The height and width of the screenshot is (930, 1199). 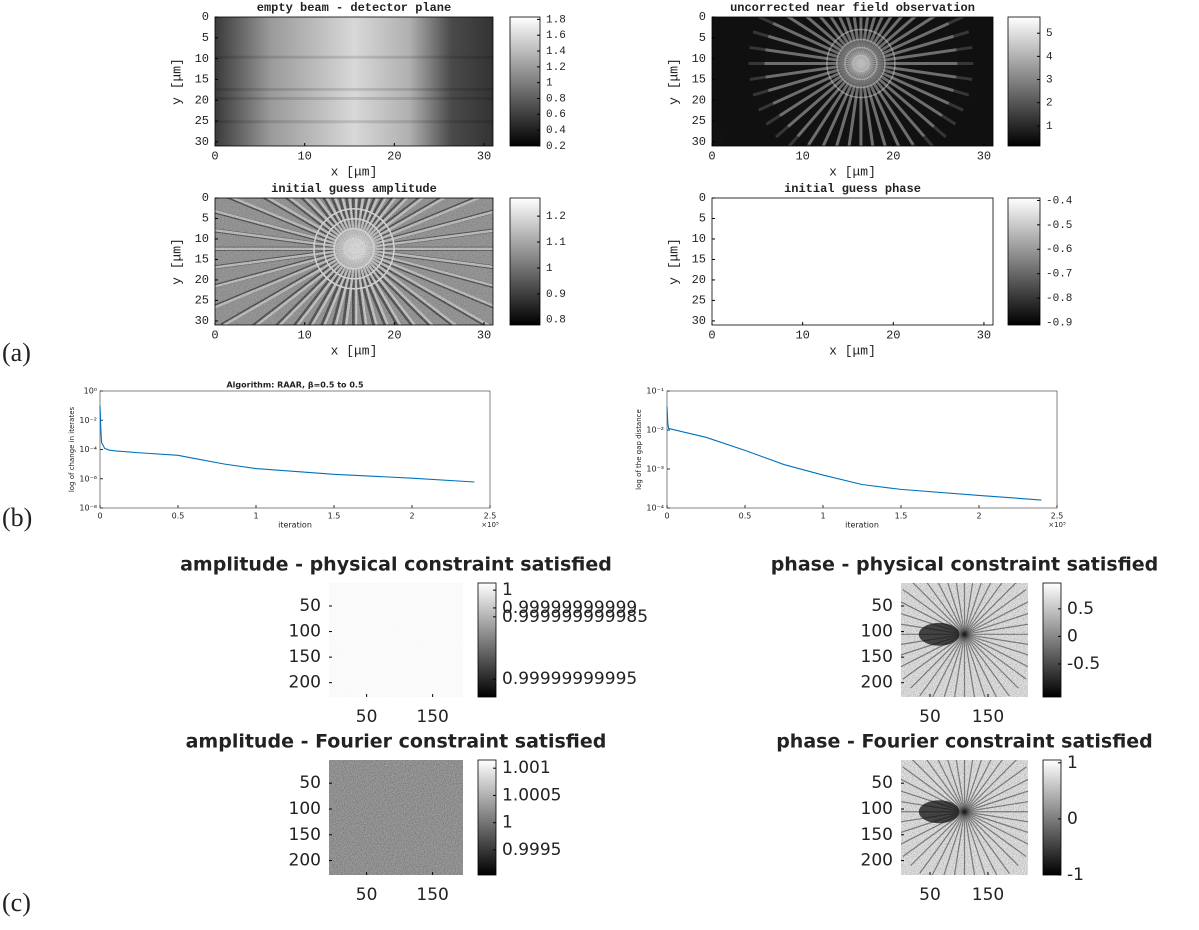 What do you see at coordinates (367, 895) in the screenshot?
I see `x-tick-label: 50` at bounding box center [367, 895].